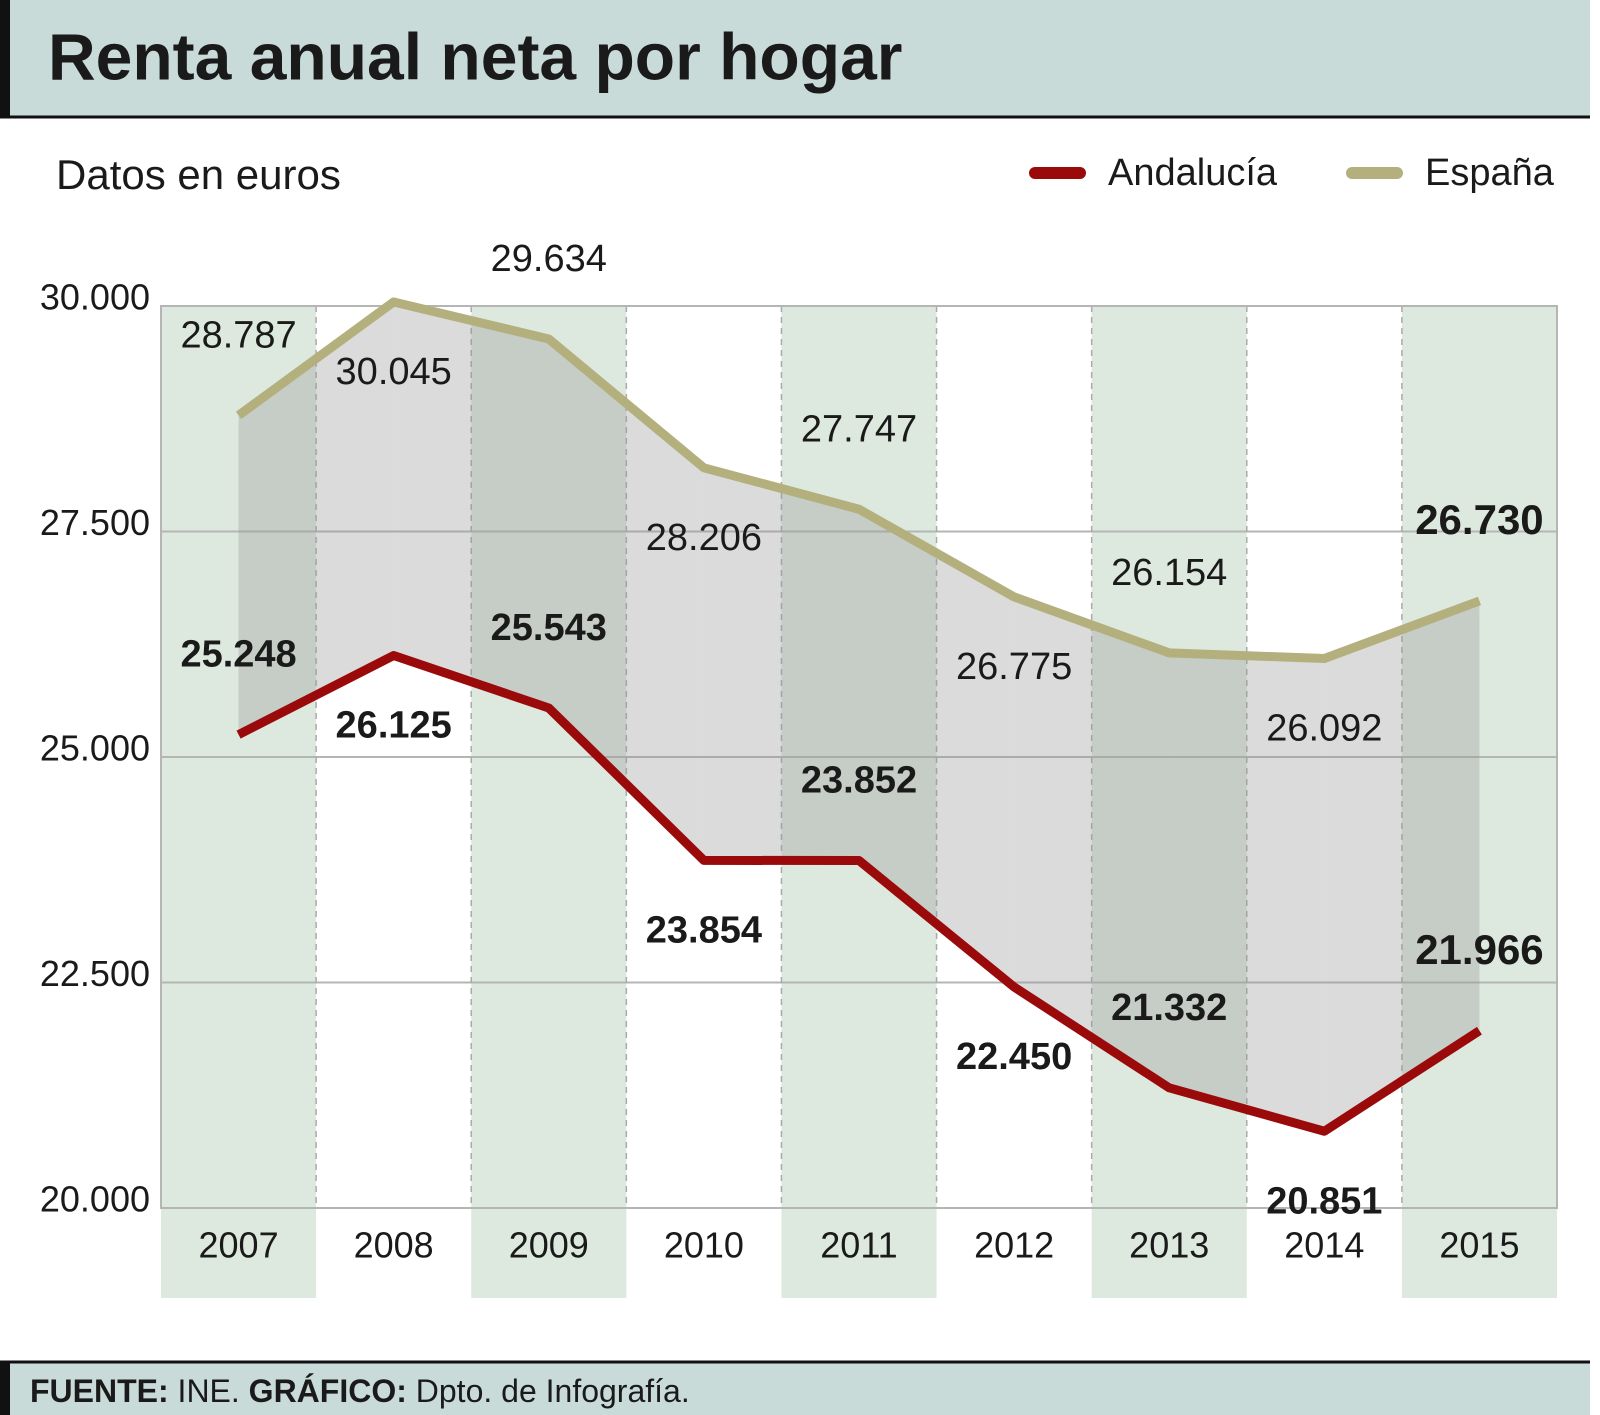 The width and height of the screenshot is (1600, 1415). What do you see at coordinates (1479, 949) in the screenshot?
I see `value-label: 21.966` at bounding box center [1479, 949].